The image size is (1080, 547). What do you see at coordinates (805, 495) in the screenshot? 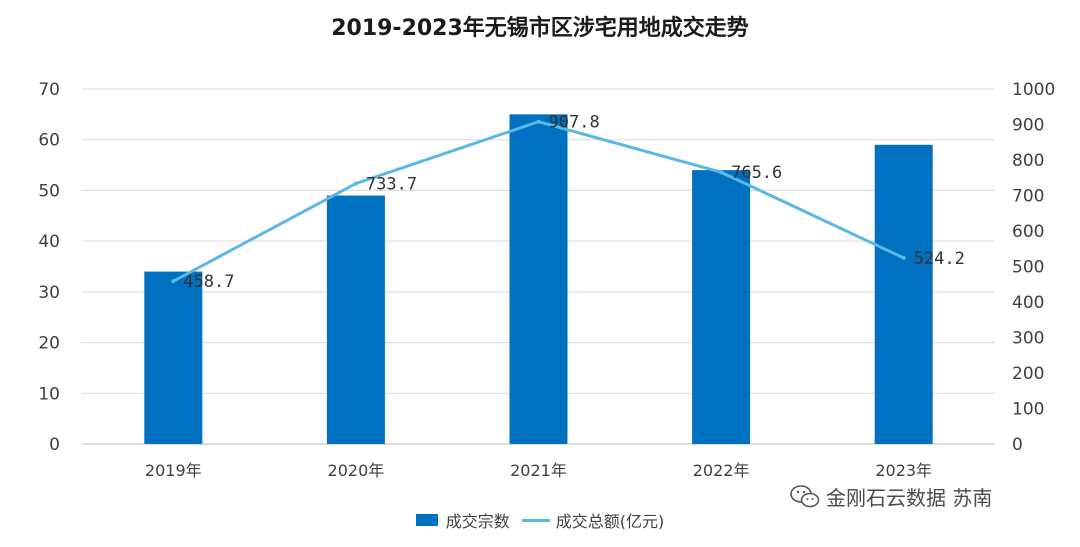
I see `wechat-icon` at bounding box center [805, 495].